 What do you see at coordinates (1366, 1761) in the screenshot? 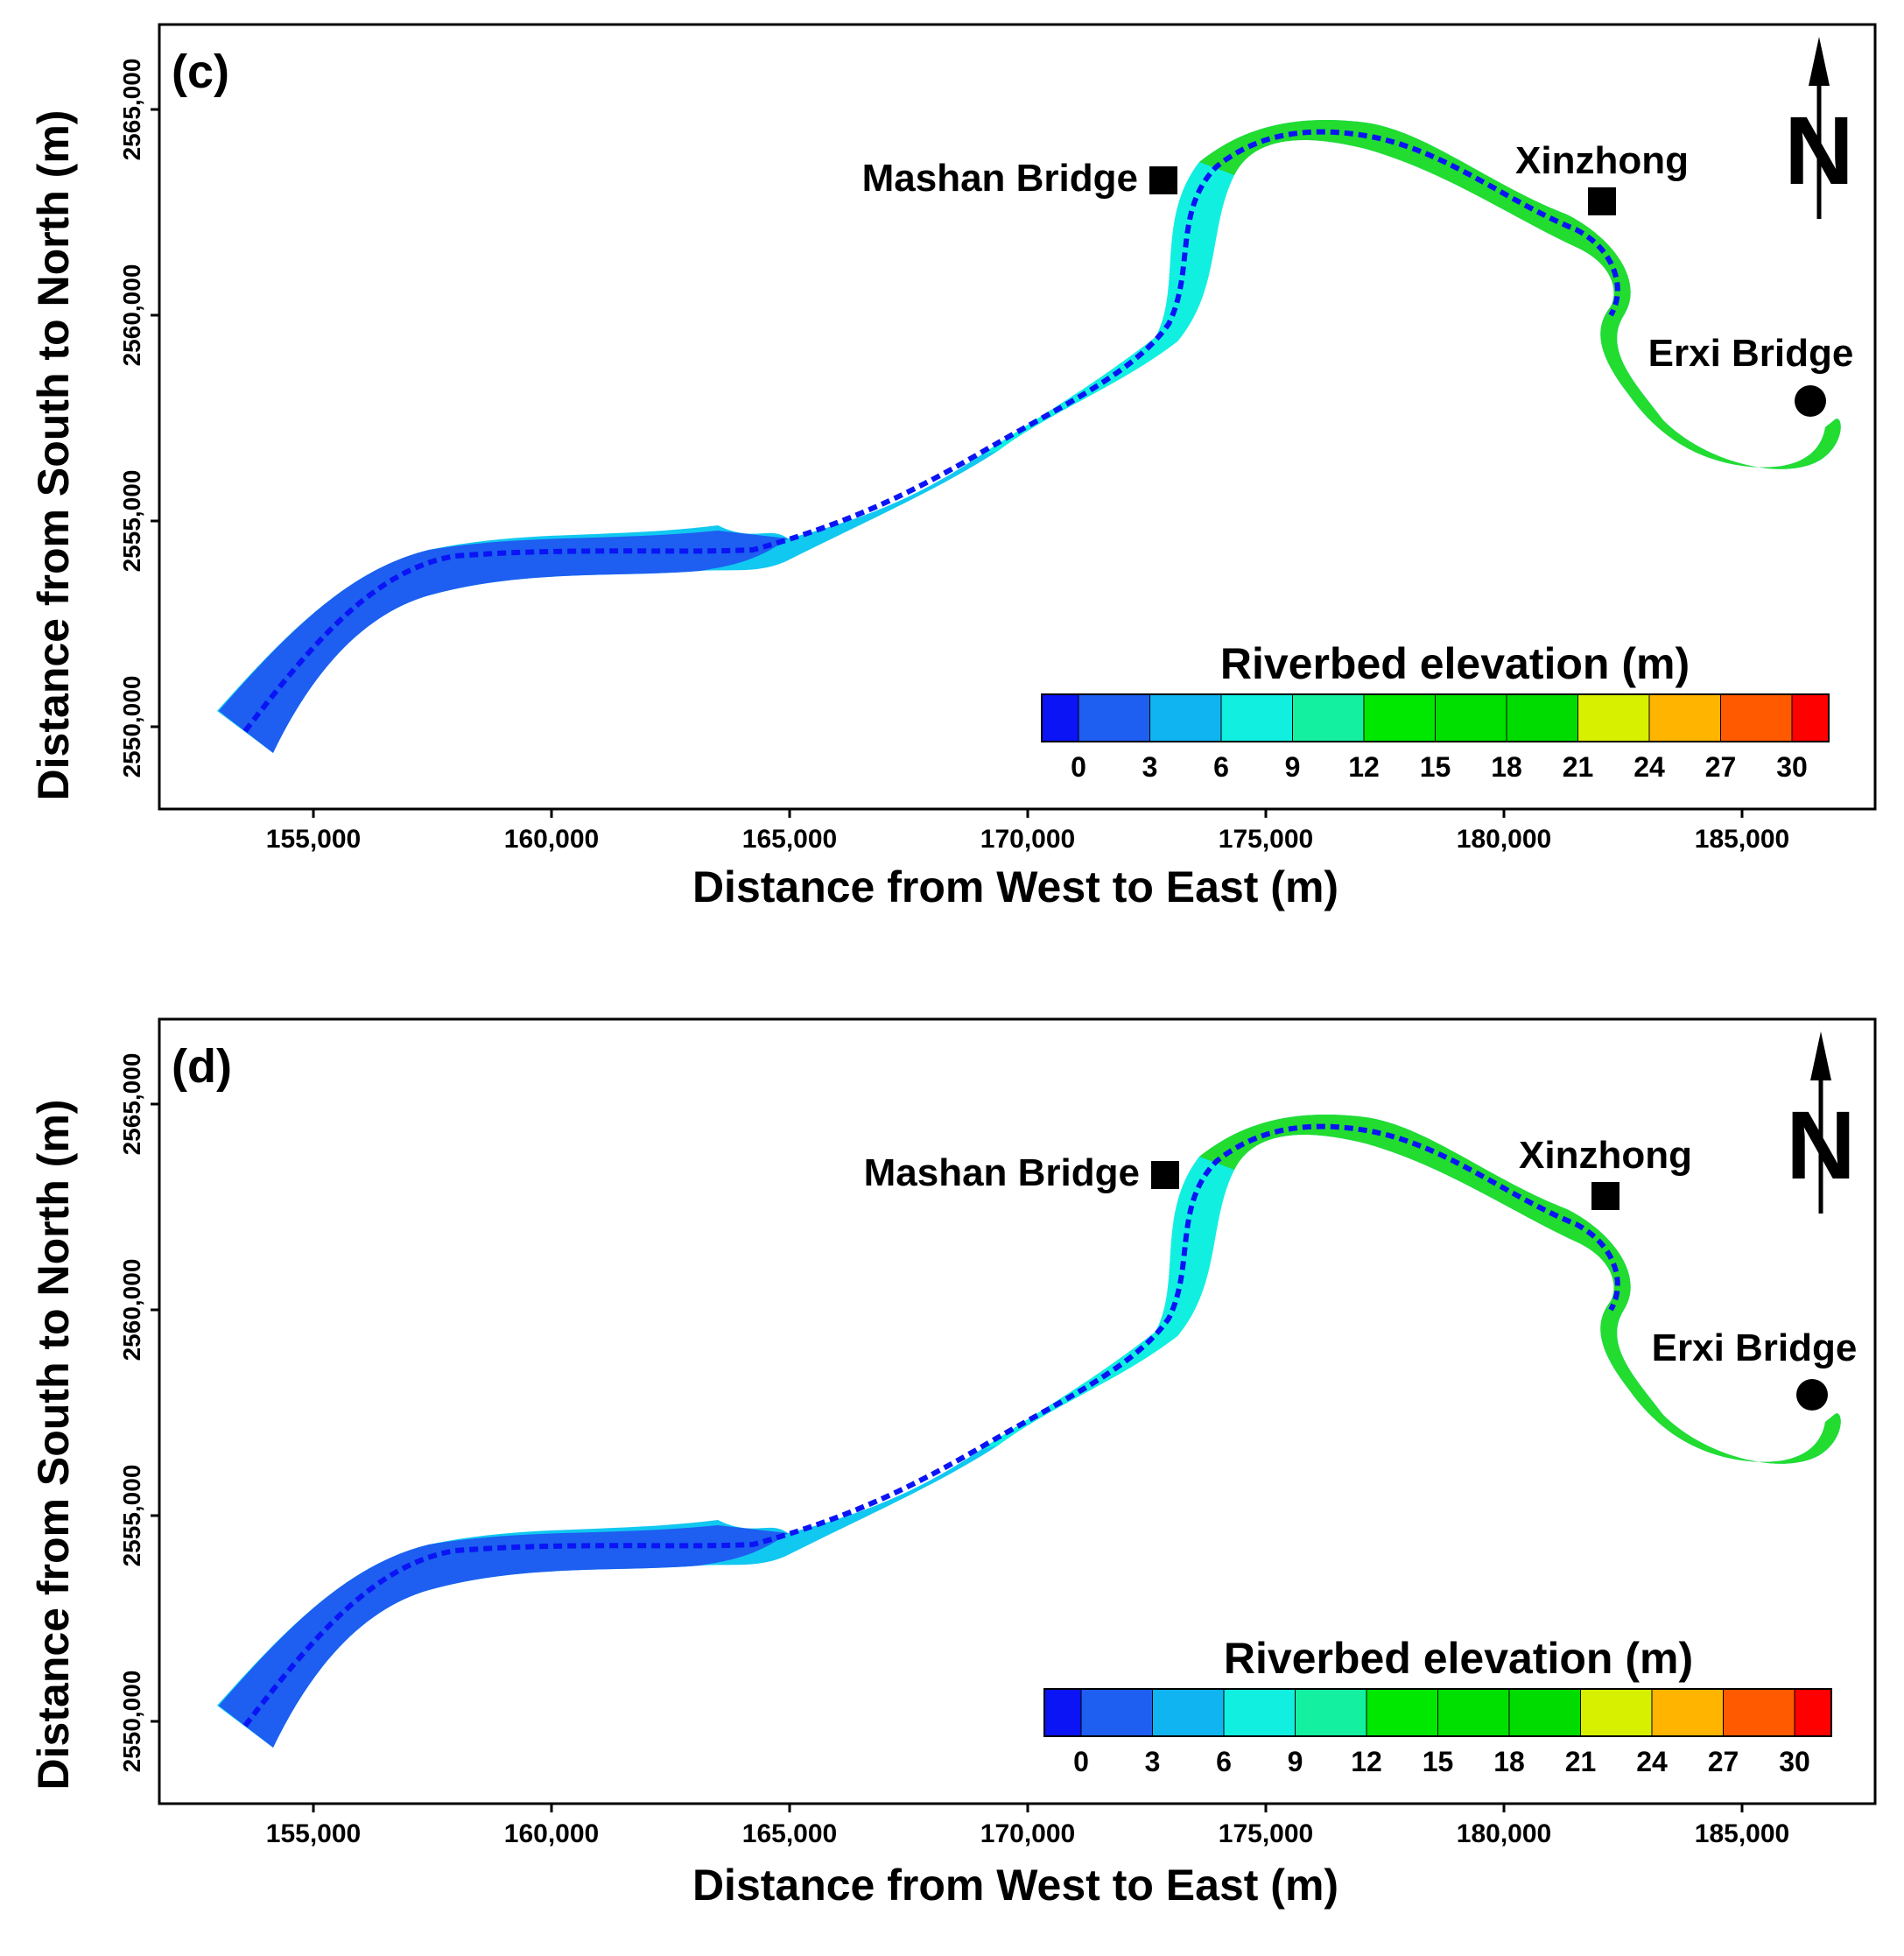
I see `legend-tick-label: 12` at bounding box center [1366, 1761].